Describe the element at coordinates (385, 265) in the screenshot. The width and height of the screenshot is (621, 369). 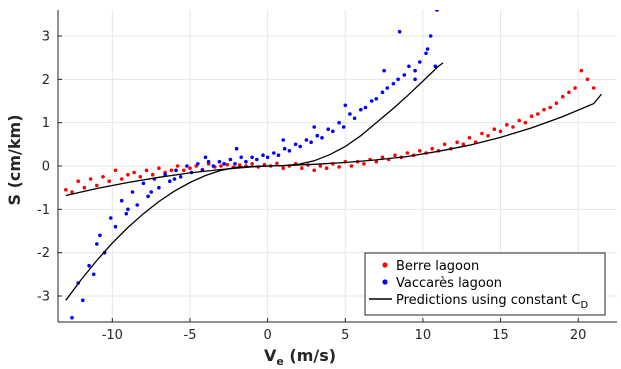
I see `legend-marker-berre` at that location.